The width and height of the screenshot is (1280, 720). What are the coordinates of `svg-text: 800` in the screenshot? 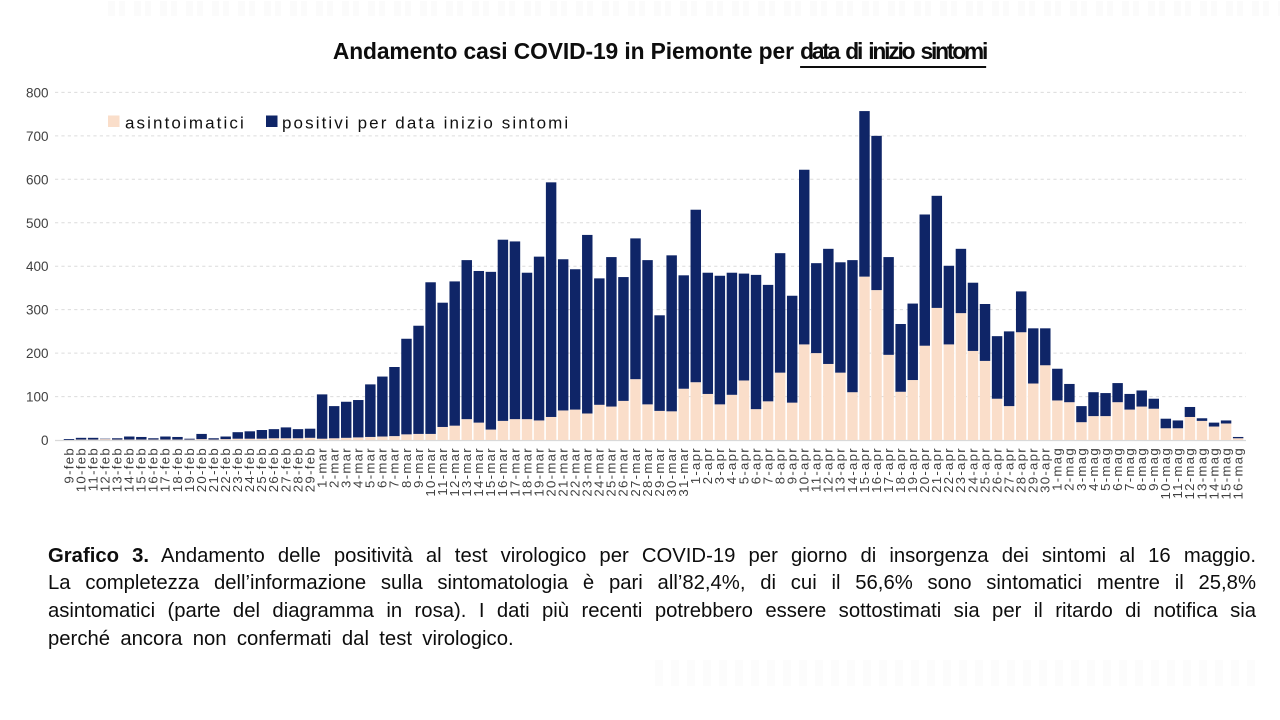 It's located at (37, 92).